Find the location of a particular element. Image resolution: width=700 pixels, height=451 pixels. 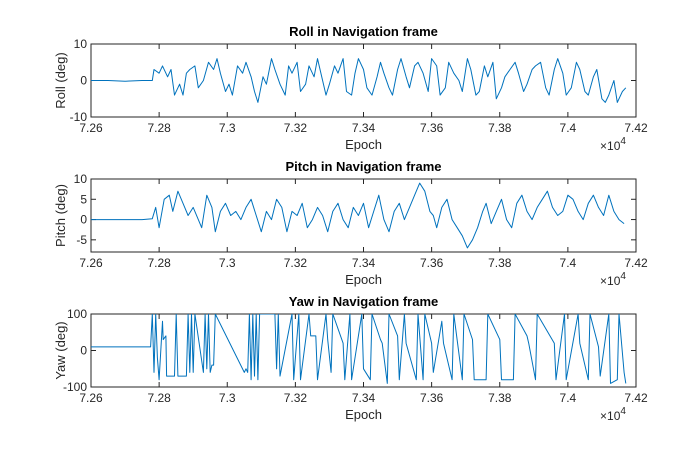

roll-x-exponent-base: 10 is located at coordinates (614, 146).